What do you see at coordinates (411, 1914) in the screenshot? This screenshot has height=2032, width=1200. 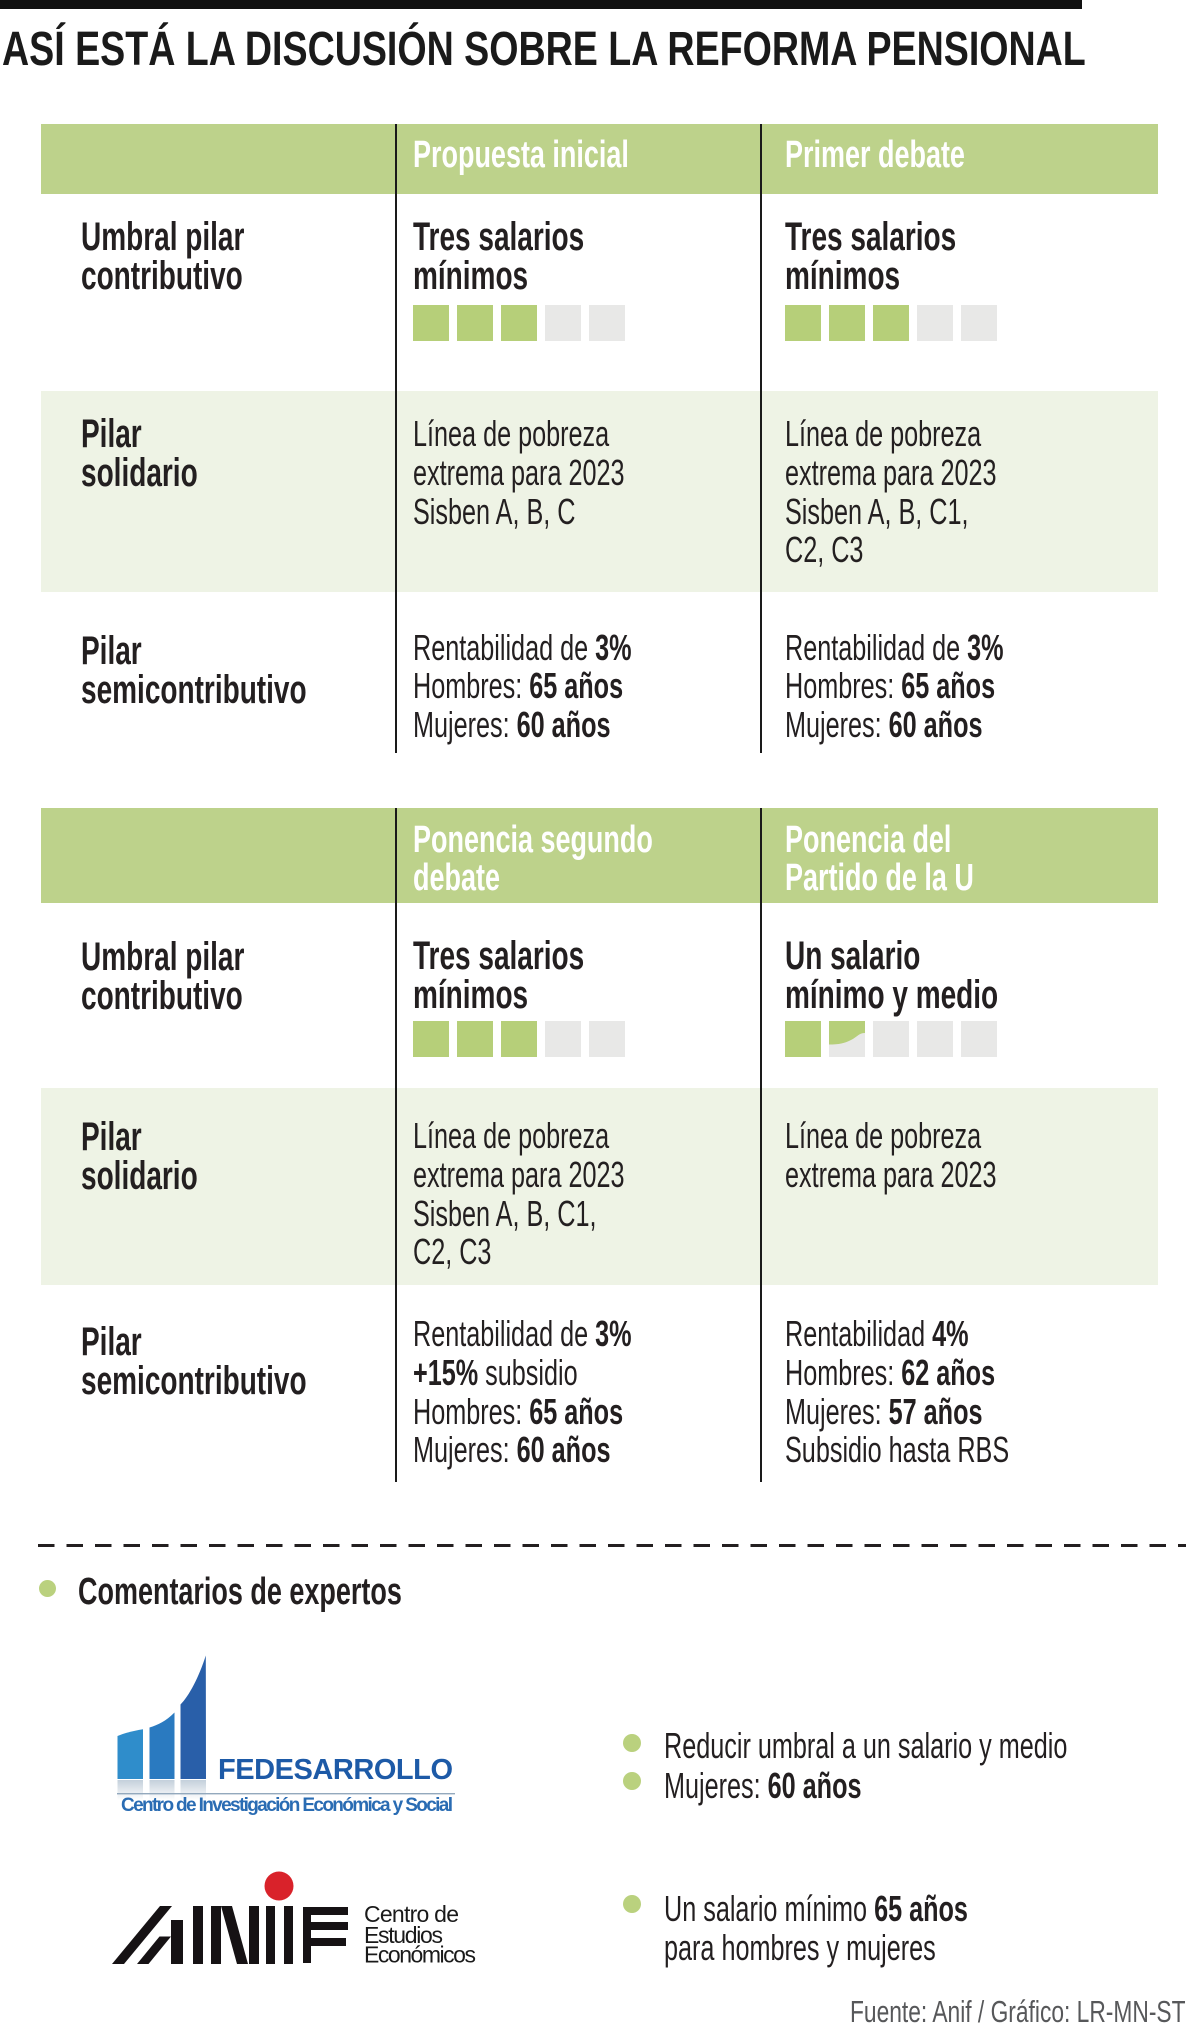 I see `svg-text: Centro de` at bounding box center [411, 1914].